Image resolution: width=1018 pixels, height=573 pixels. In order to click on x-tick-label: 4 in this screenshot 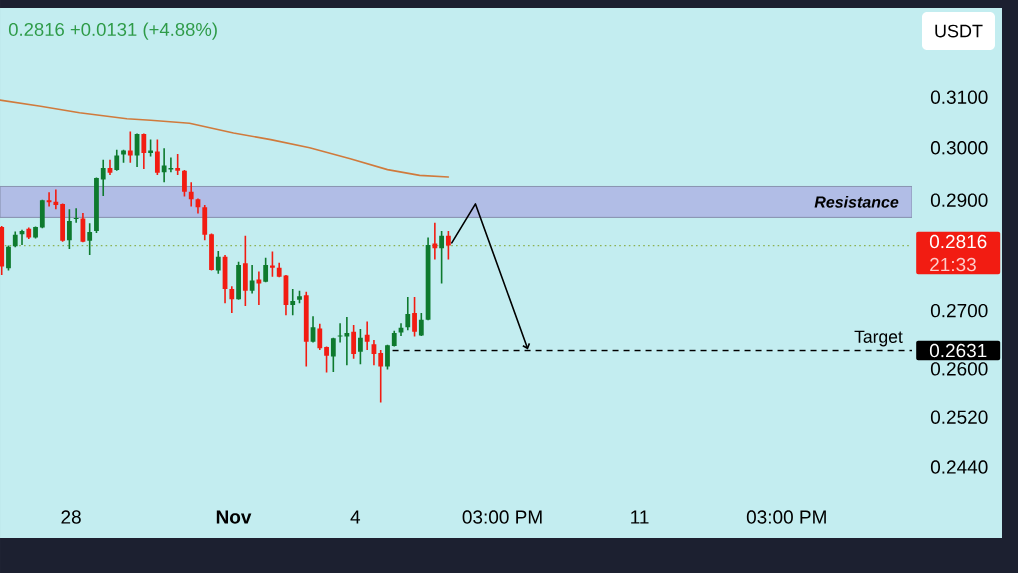, I will do `click(355, 517)`.